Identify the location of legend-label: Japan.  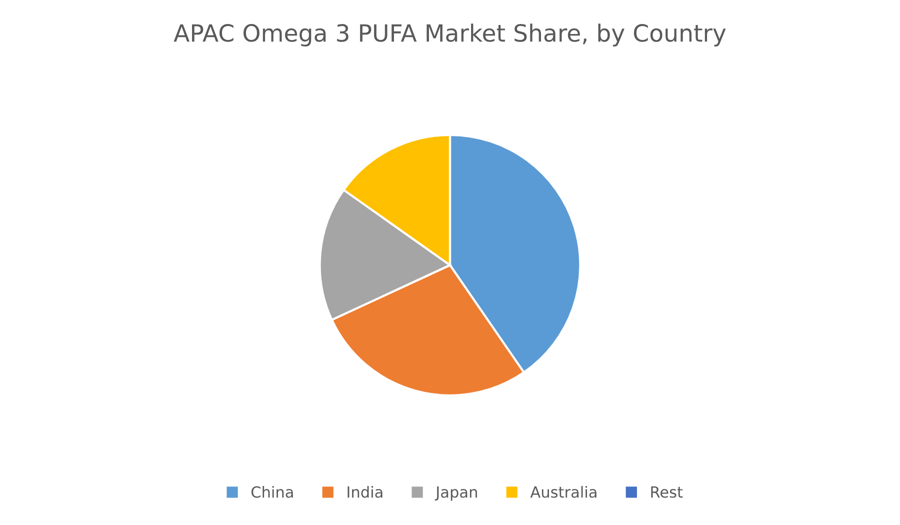
(455, 493).